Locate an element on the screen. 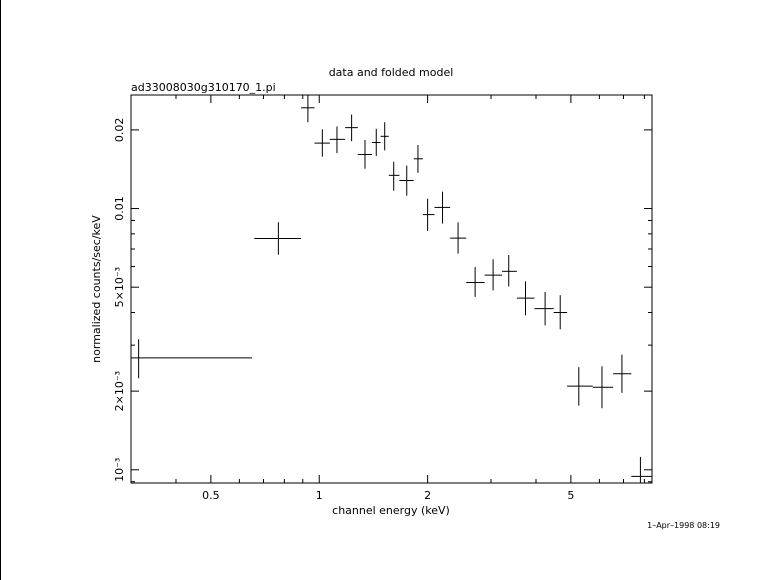 The height and width of the screenshot is (580, 781). y-axis-label: normalized counts/sec/keV is located at coordinates (96, 289).